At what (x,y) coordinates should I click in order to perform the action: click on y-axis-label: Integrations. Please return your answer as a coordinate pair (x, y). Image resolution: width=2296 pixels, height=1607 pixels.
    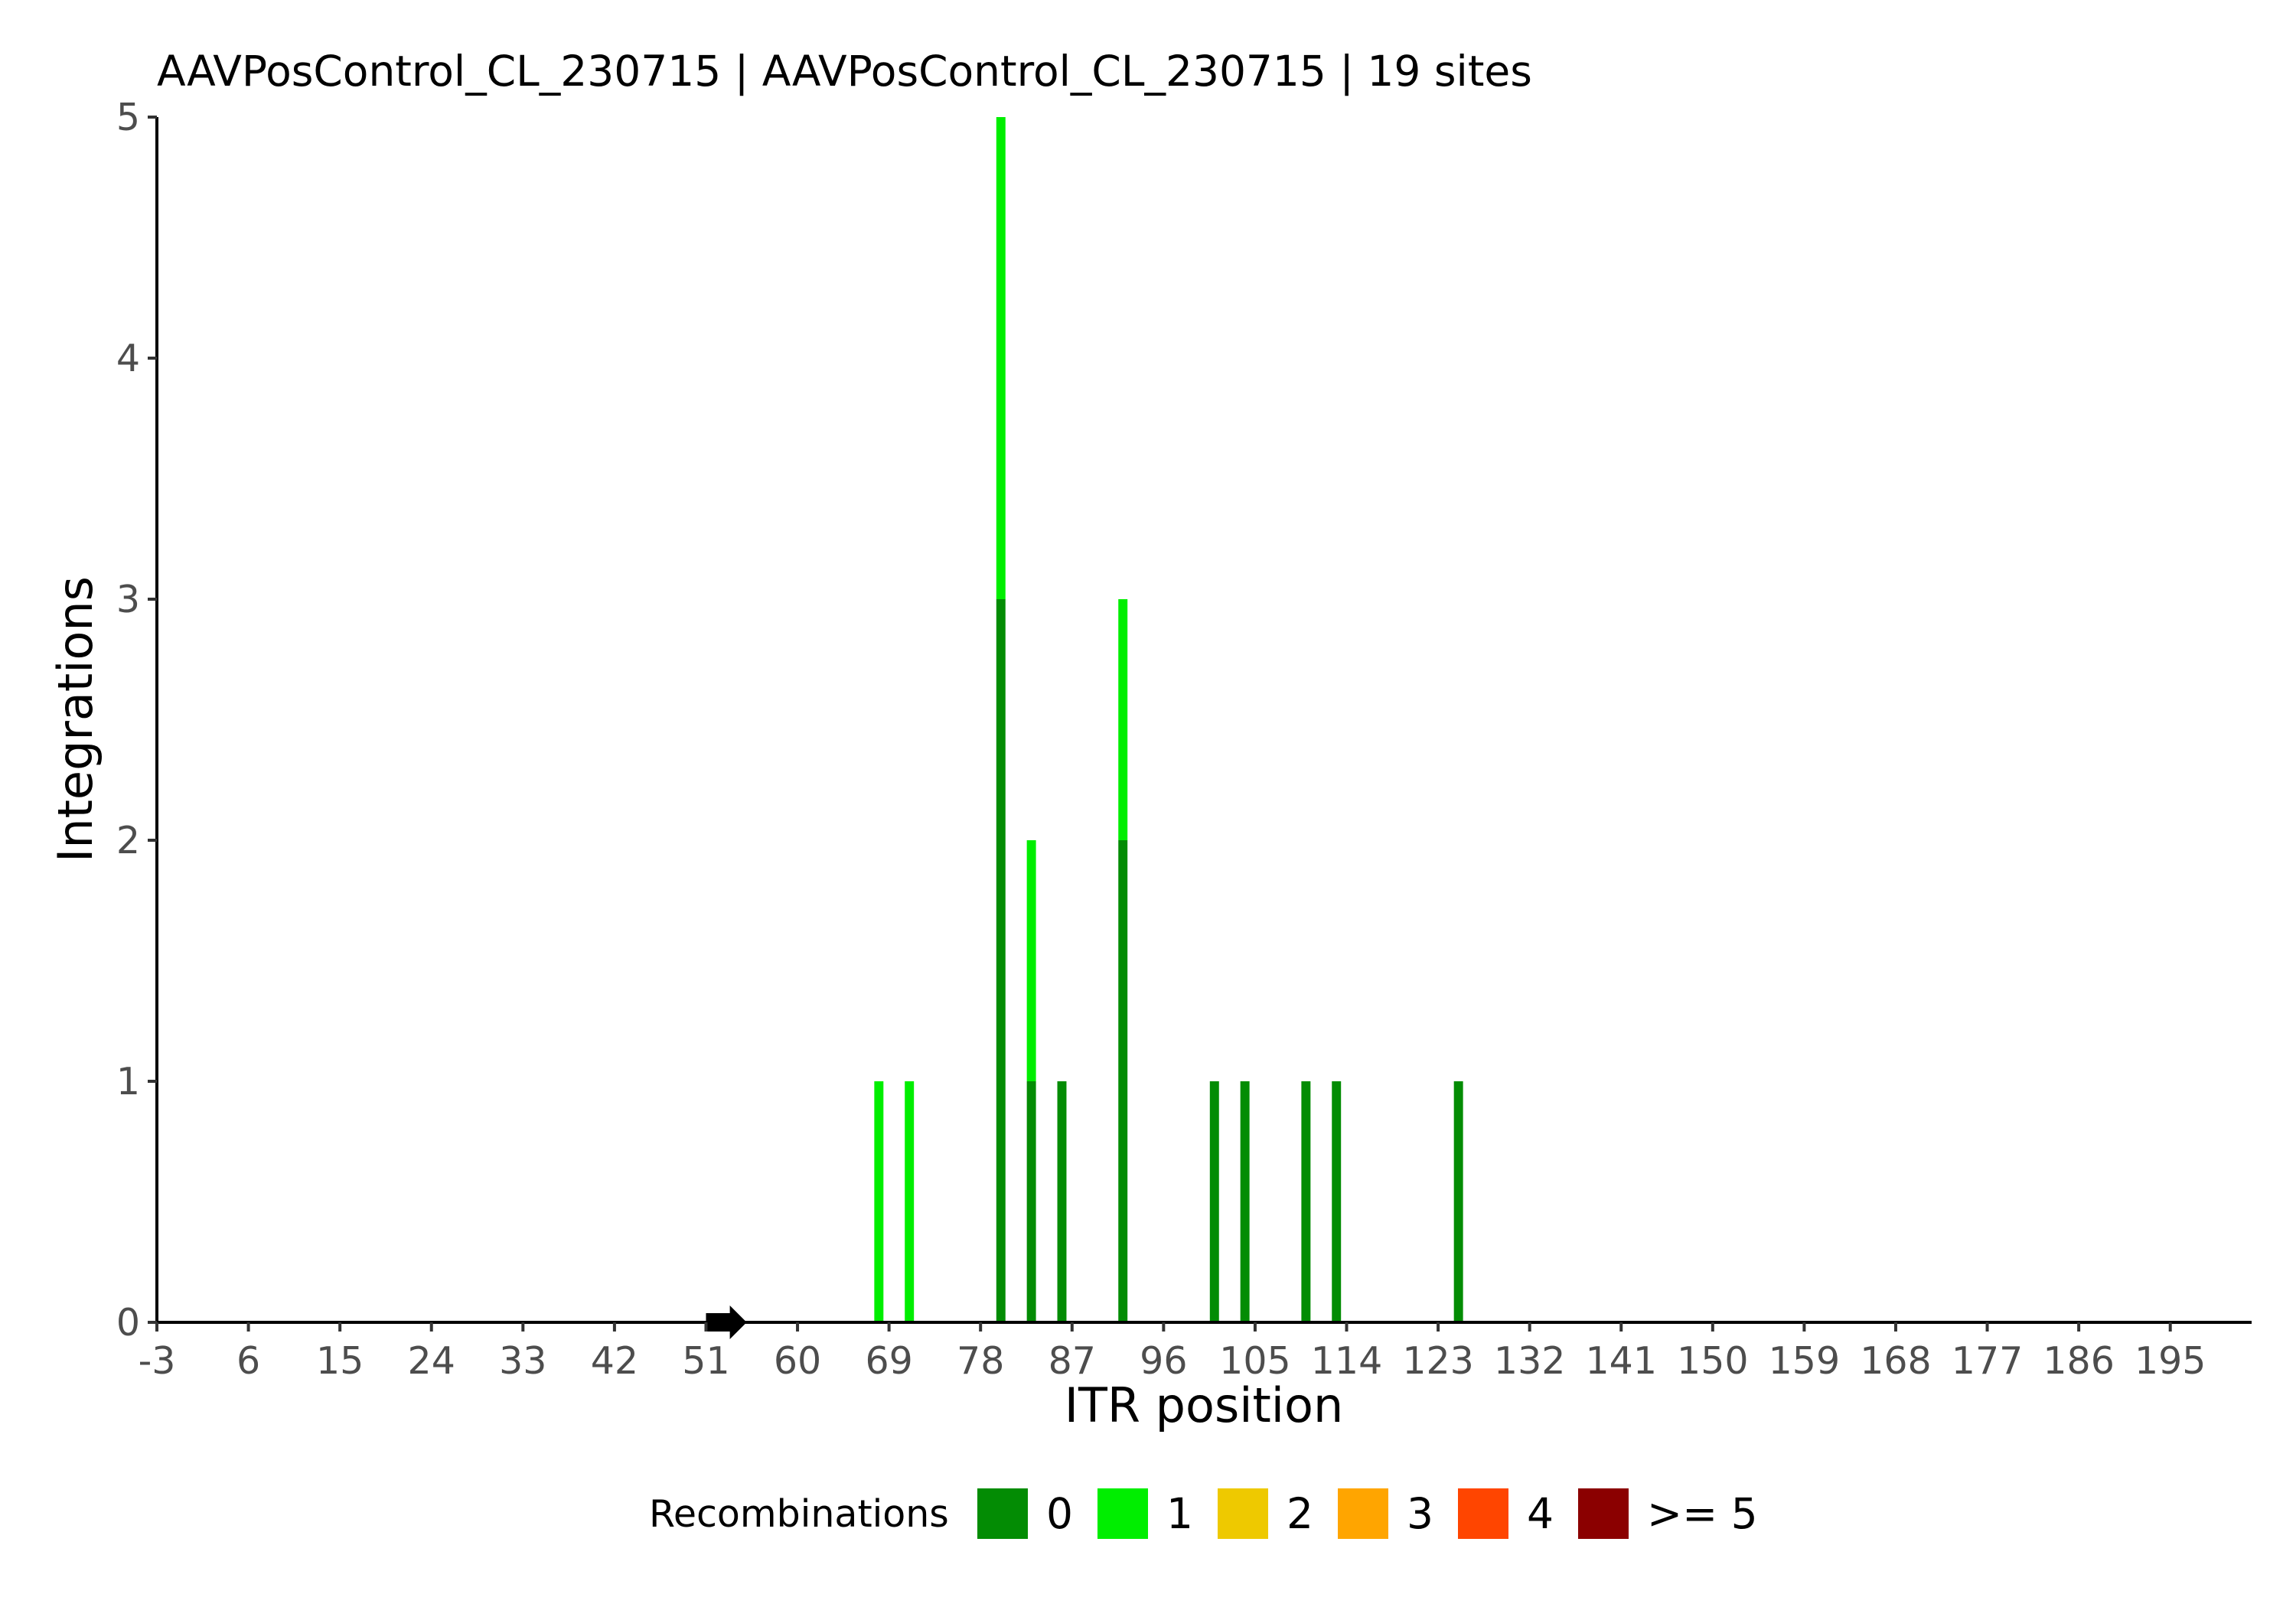
    Looking at the image, I should click on (75, 719).